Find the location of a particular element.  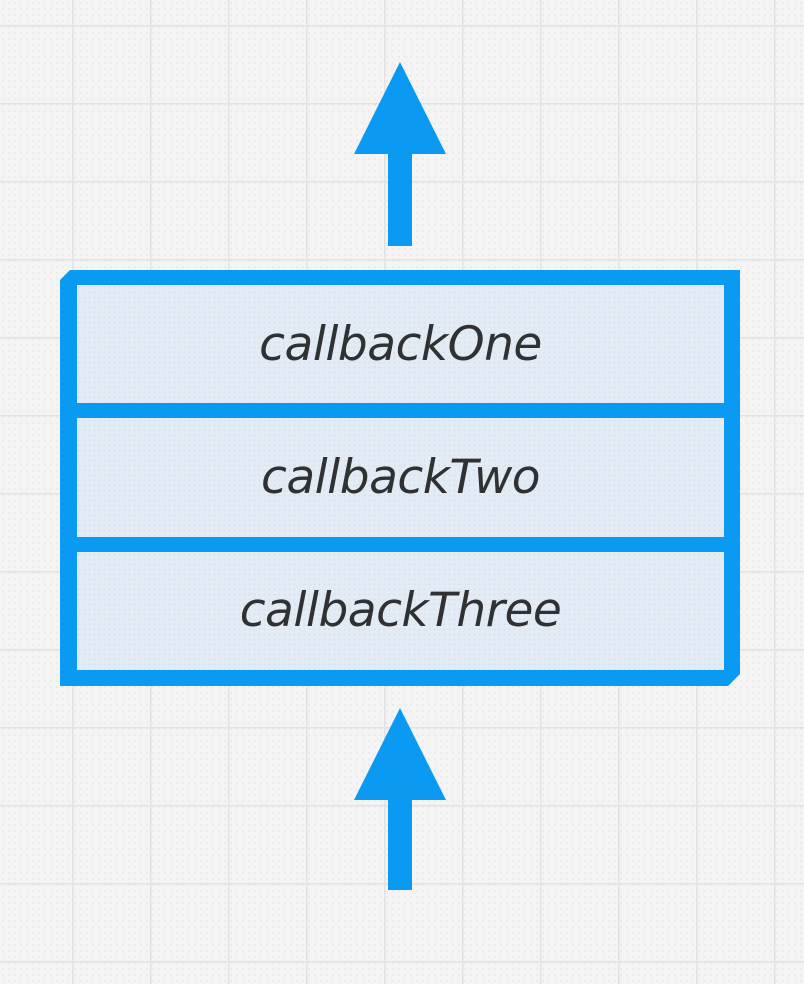

frame-label: callbackTwo is located at coordinates (400, 477).